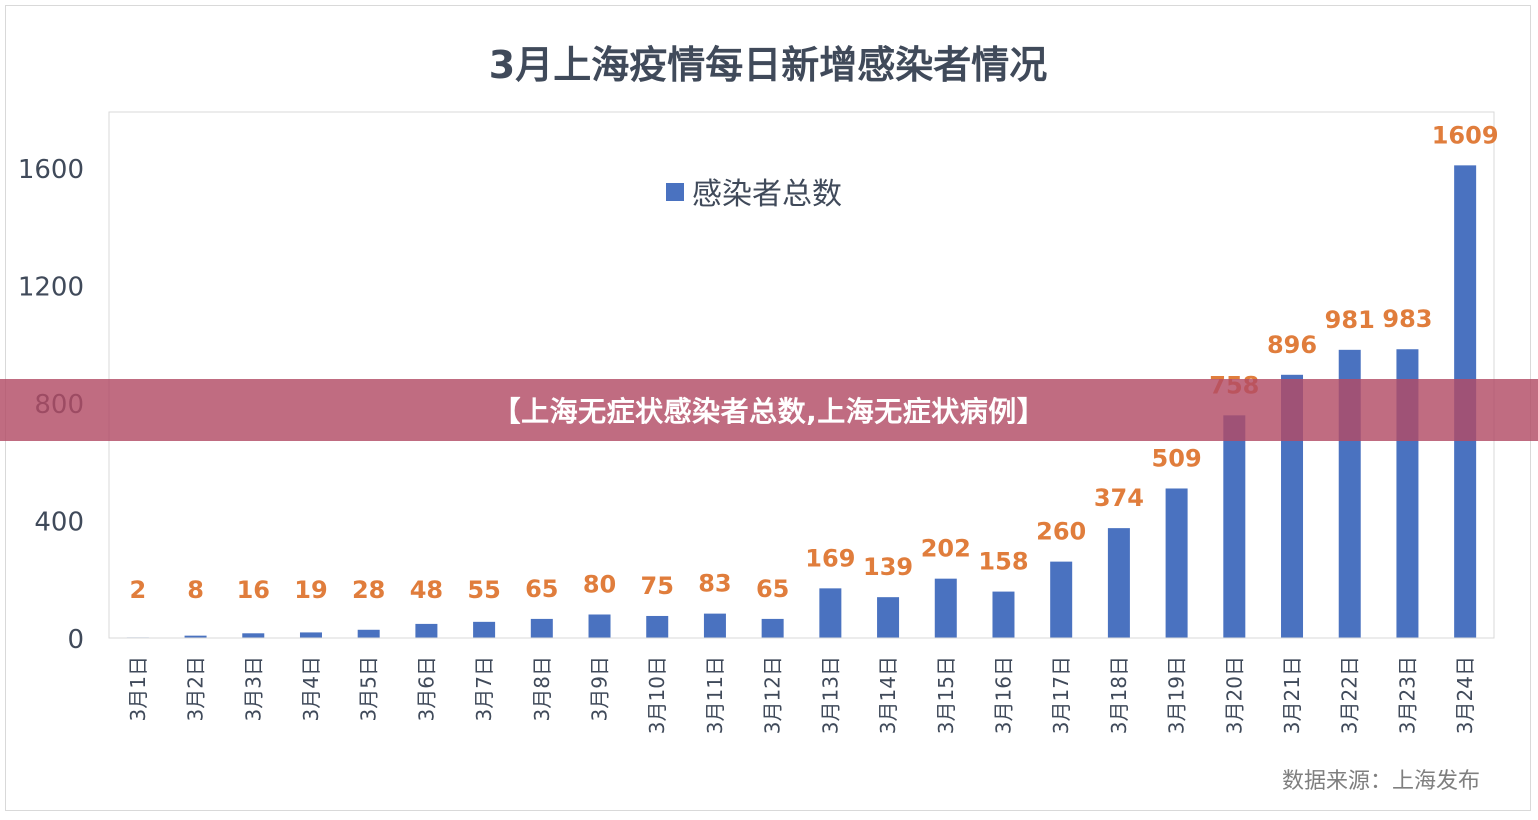 This screenshot has width=1538, height=820. I want to click on legend-label: 感染者总数, so click(767, 194).